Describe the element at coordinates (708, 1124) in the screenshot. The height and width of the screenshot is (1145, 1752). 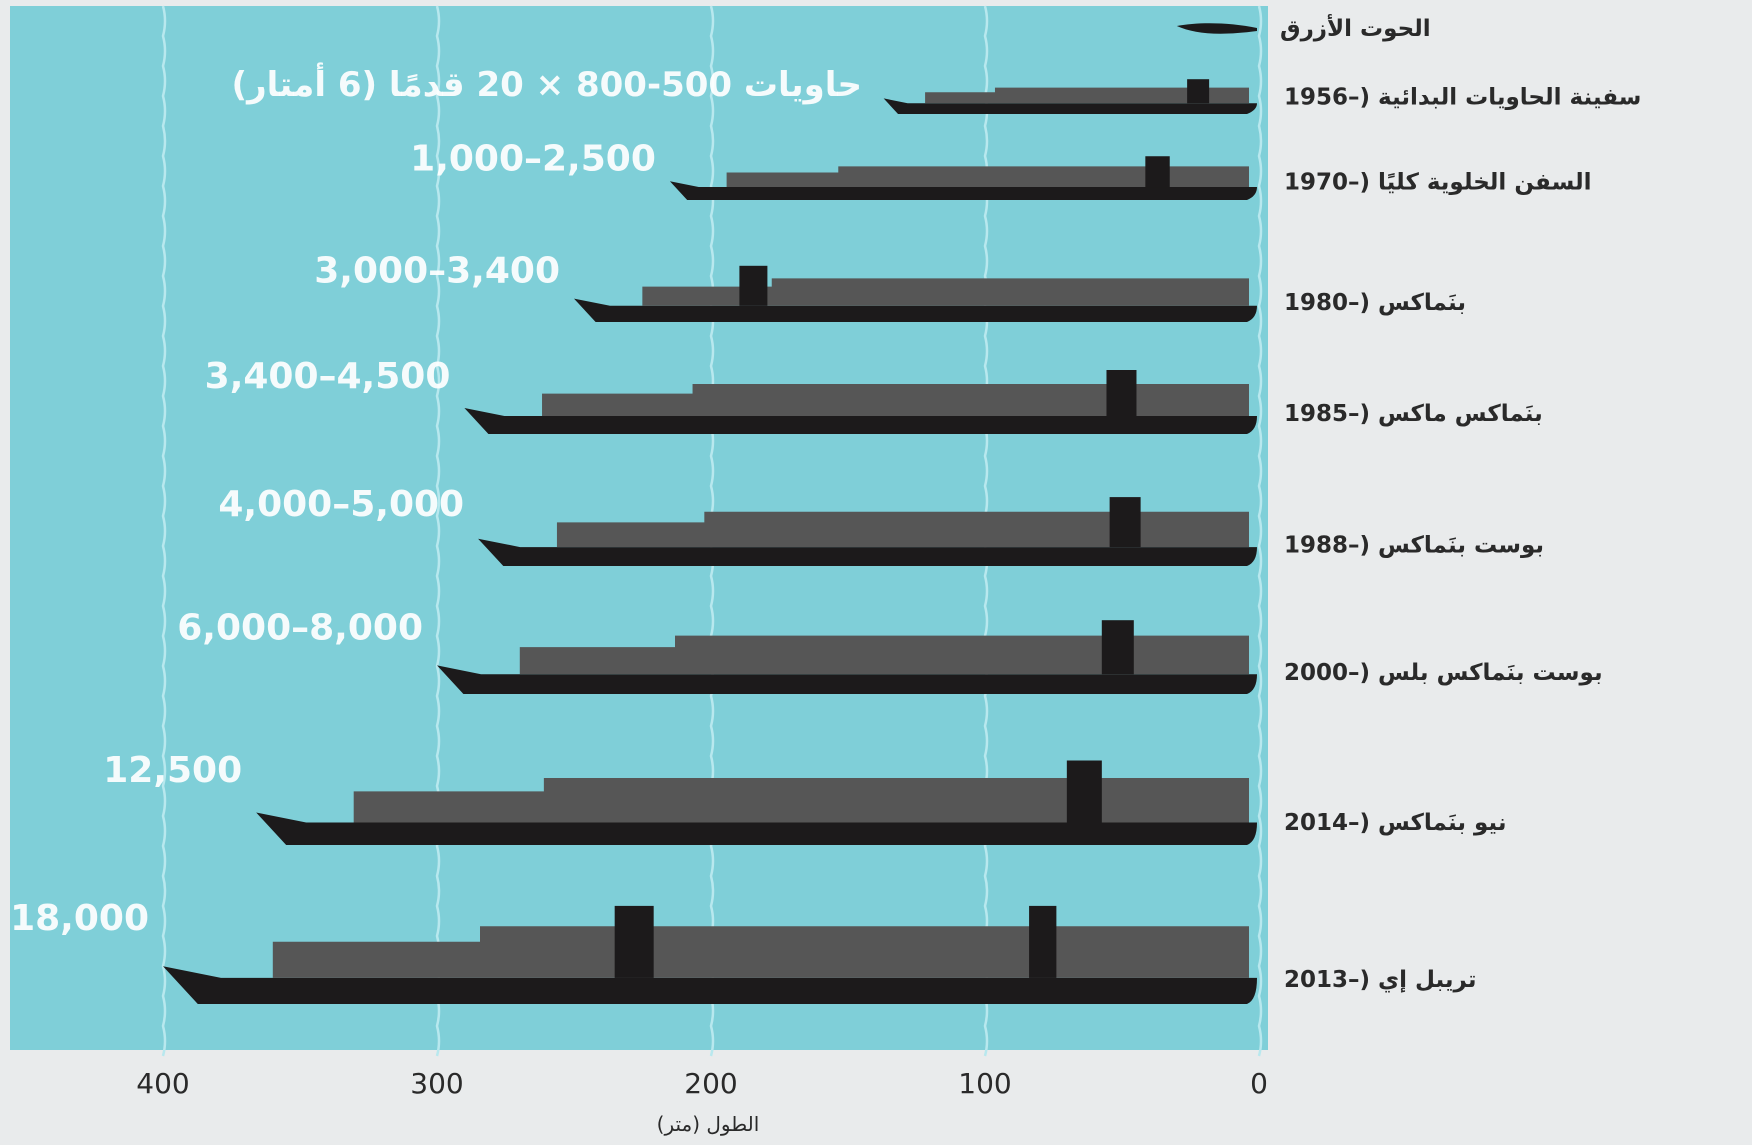
I see `x-axis-label: الطول (متر)` at that location.